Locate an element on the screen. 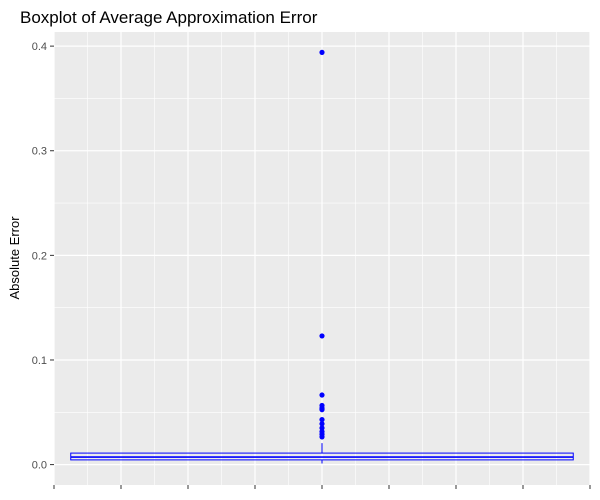 The height and width of the screenshot is (500, 600). y-tick-label: 0.4 is located at coordinates (39, 47).